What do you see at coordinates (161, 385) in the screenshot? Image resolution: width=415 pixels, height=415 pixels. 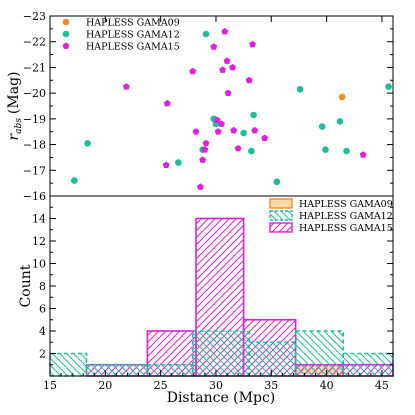 I see `x-tick-label: 25` at bounding box center [161, 385].